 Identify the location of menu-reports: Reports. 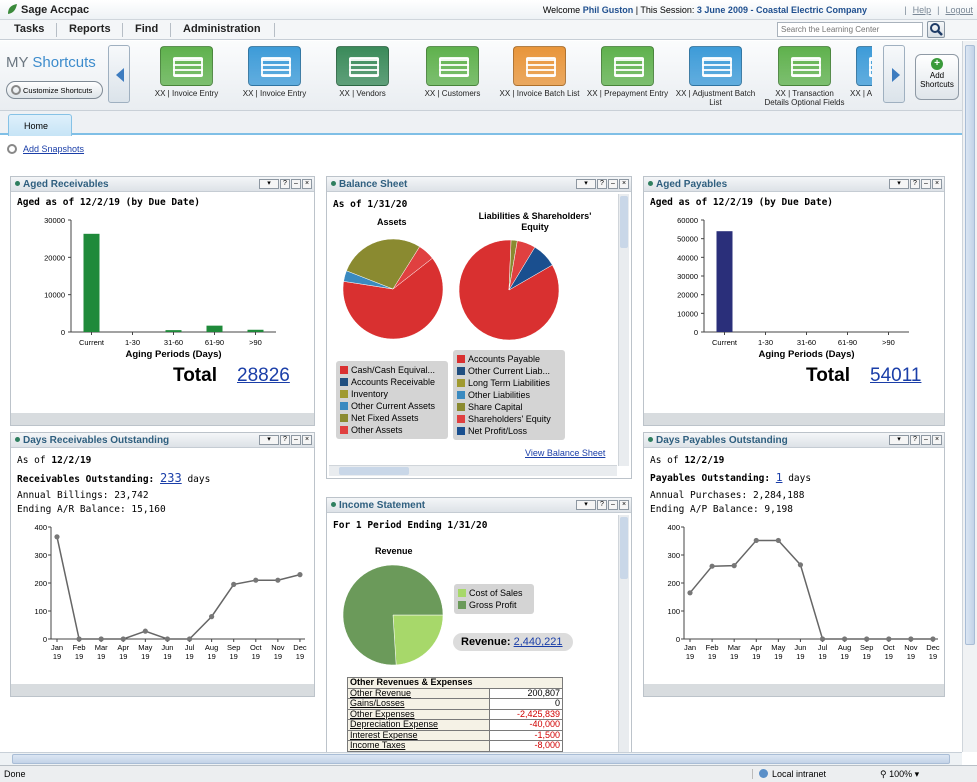
(90, 29).